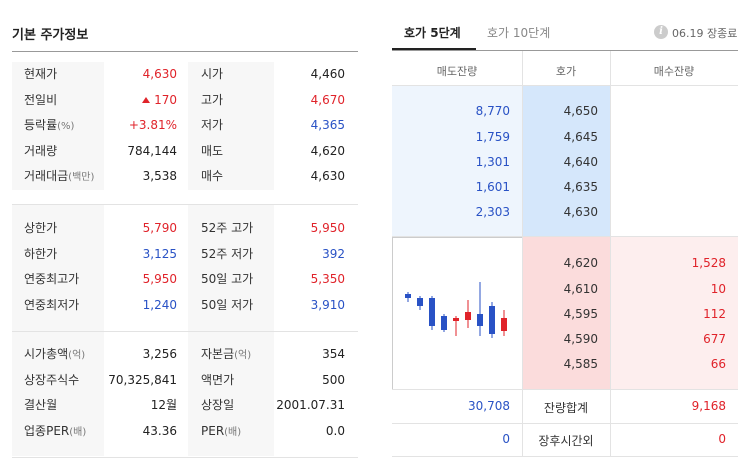 The height and width of the screenshot is (462, 744). I want to click on ask-price-area, so click(566, 161).